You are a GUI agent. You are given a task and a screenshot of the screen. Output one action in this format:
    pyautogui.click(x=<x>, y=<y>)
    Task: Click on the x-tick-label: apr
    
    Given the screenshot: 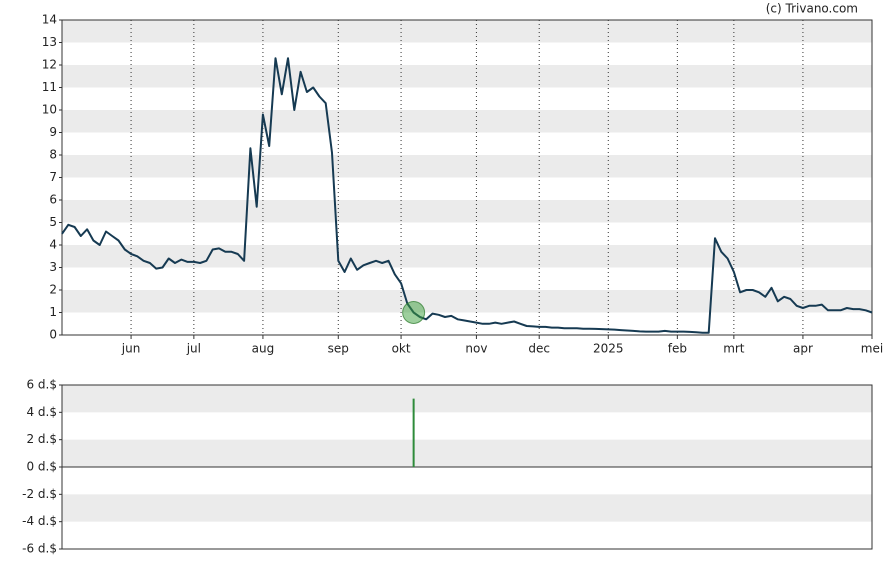 What is the action you would take?
    pyautogui.click(x=803, y=349)
    